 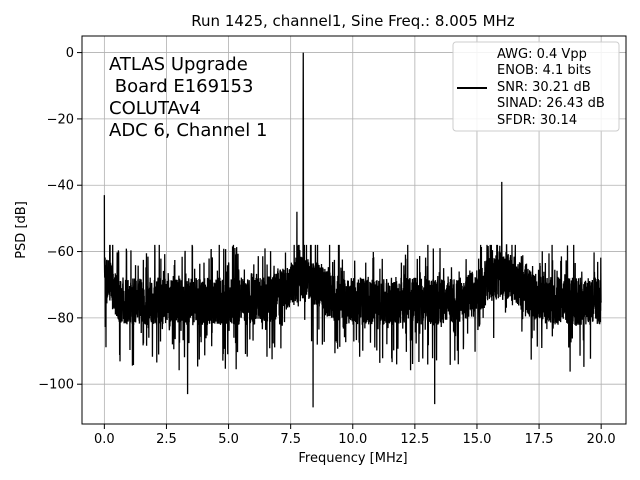 What do you see at coordinates (539, 439) in the screenshot?
I see `x-tick-label: 17.5` at bounding box center [539, 439].